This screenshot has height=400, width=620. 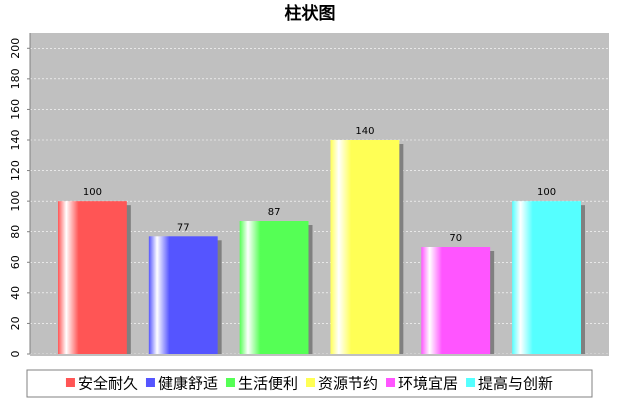 I want to click on legend-label: 提高与创新, so click(x=515, y=384).